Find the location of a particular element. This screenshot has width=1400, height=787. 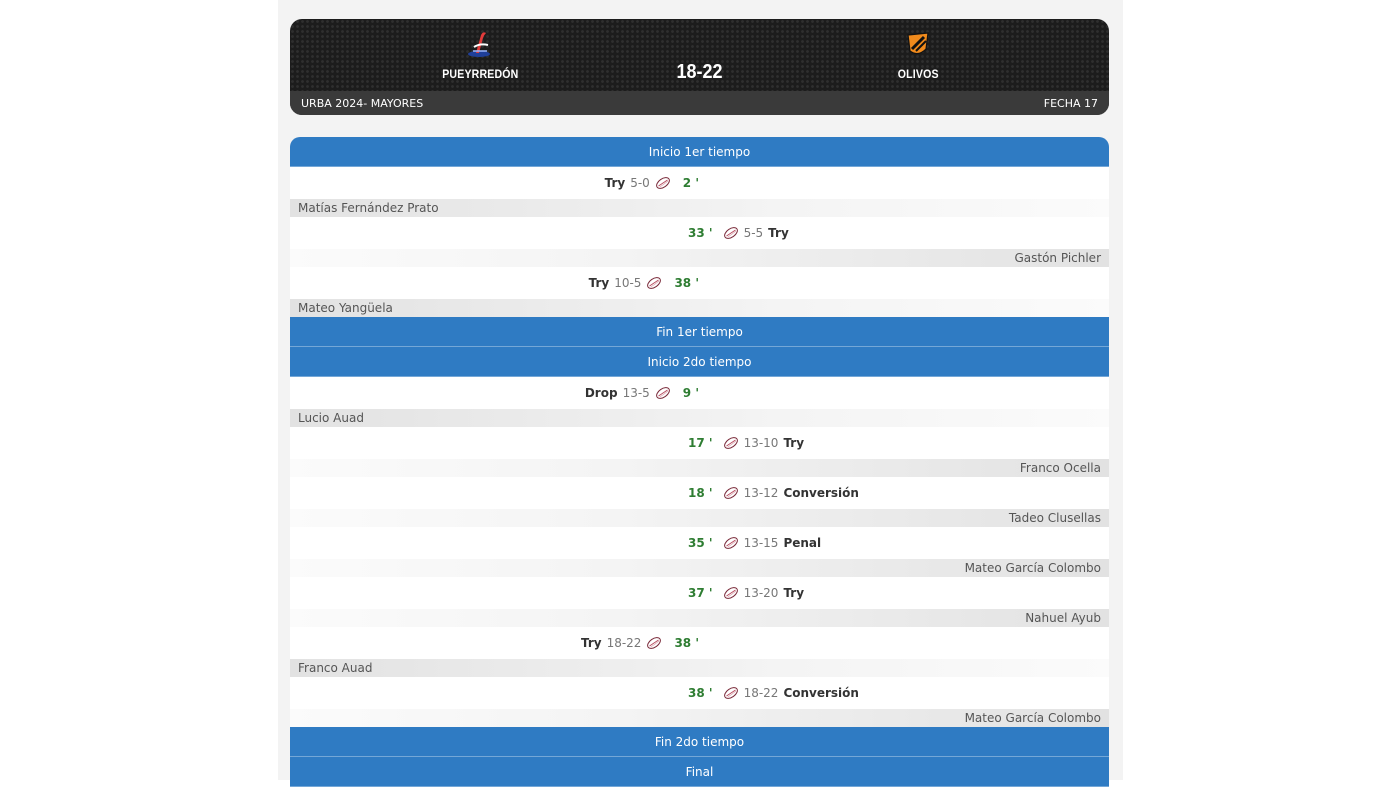

event-player: Mateo Yangüela is located at coordinates (699, 308).